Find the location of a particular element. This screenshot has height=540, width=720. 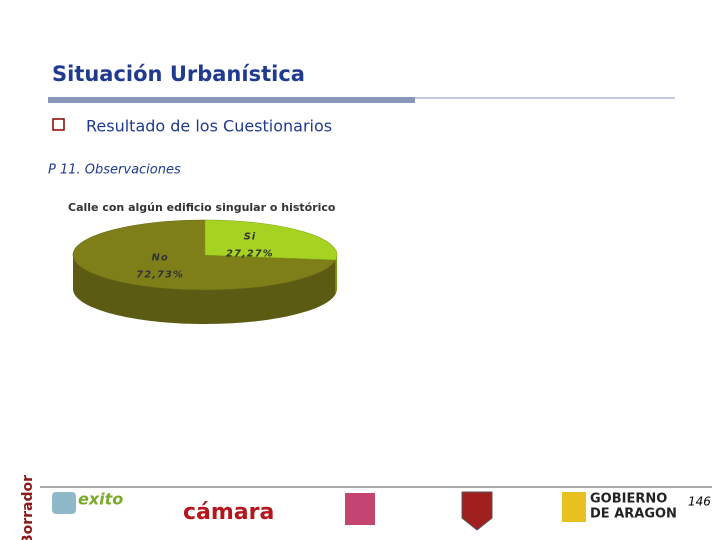

title-rule-accent is located at coordinates (231, 100).